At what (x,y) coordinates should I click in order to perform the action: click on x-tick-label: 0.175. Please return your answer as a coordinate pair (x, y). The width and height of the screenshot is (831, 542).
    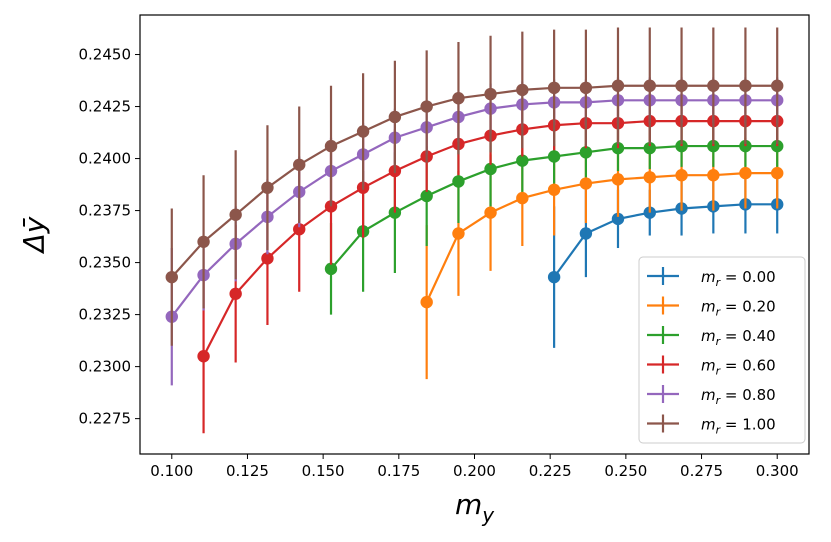
    Looking at the image, I should click on (398, 471).